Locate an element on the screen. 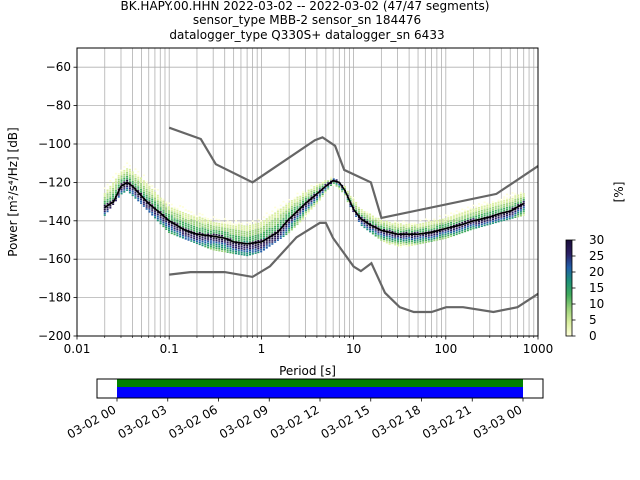  psd-histogram is located at coordinates (314, 209).